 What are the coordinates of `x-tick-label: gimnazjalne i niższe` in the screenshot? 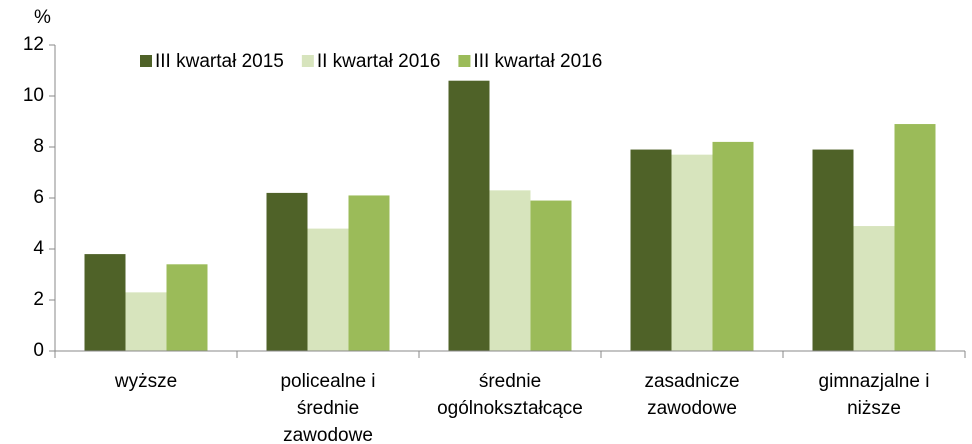 It's located at (874, 395).